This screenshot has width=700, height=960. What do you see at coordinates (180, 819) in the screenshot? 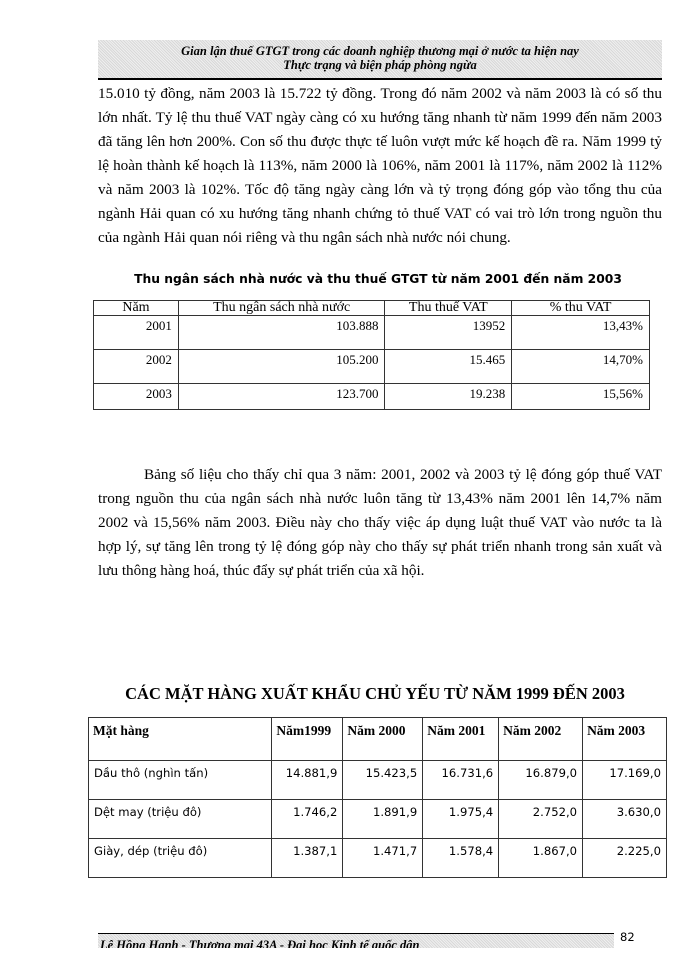
I see `row-label: Dệt may (triệu đô)` at bounding box center [180, 819].